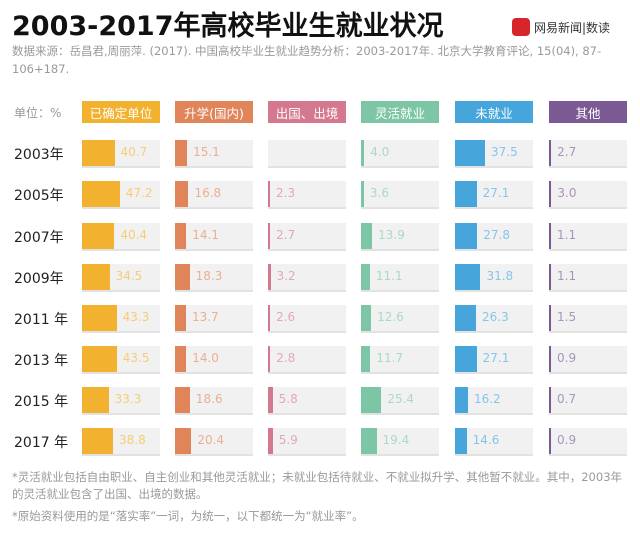 The height and width of the screenshot is (543, 640). Describe the element at coordinates (307, 442) in the screenshot. I see `table-cell: 5.9` at that location.